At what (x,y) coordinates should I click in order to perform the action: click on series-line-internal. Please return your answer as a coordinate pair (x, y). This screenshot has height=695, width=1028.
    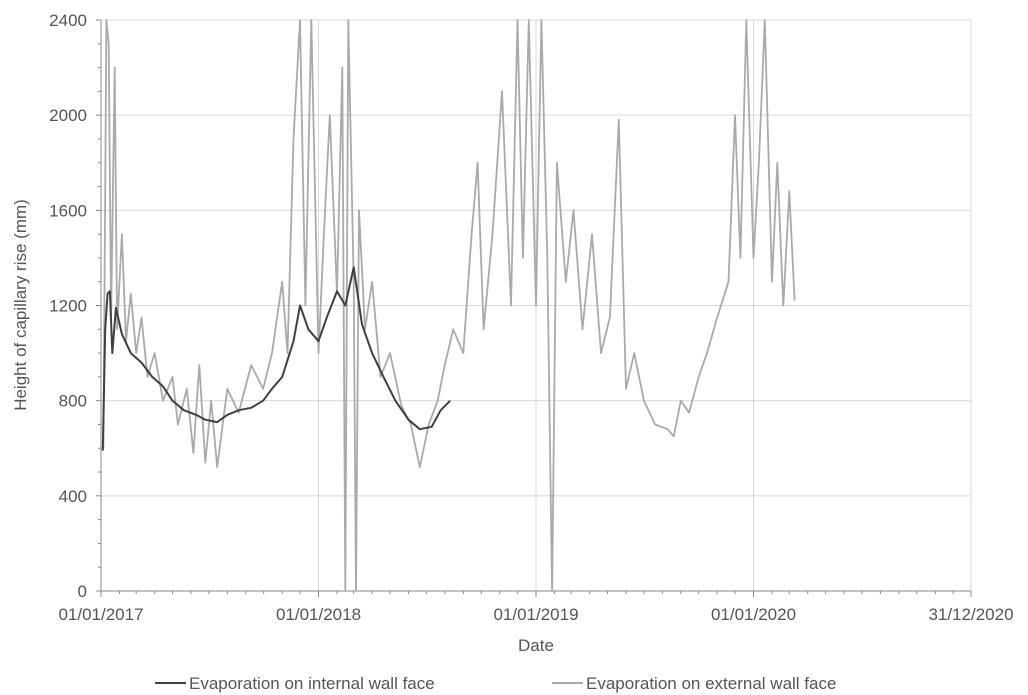
    Looking at the image, I should click on (276, 358).